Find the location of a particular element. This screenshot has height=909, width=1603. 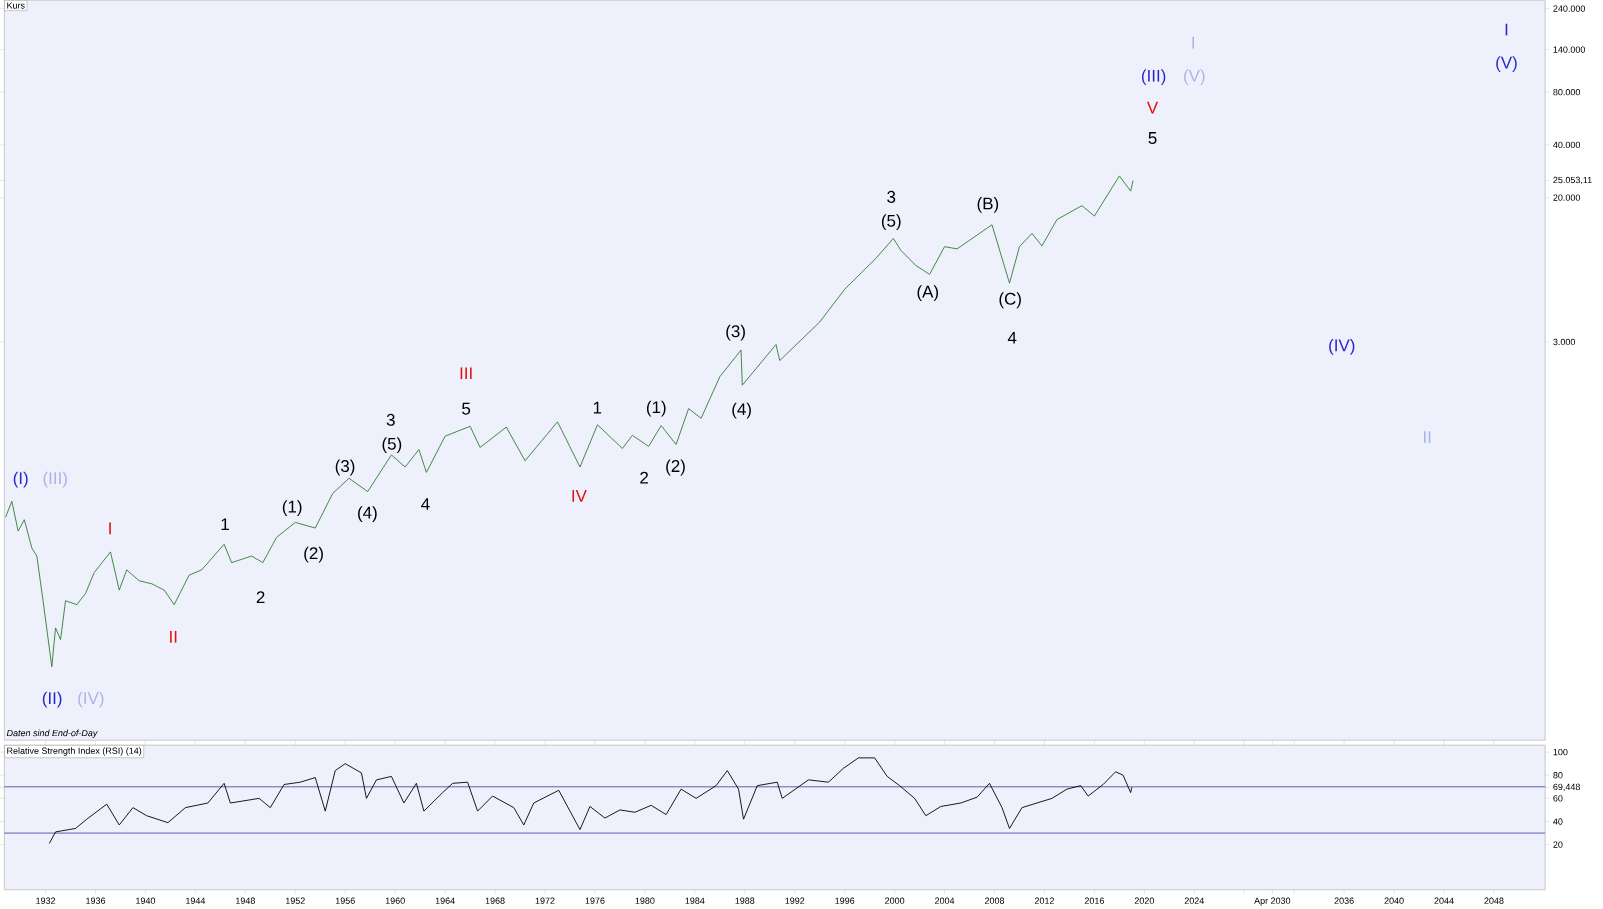

x-tick-label: 2016 is located at coordinates (1094, 900).